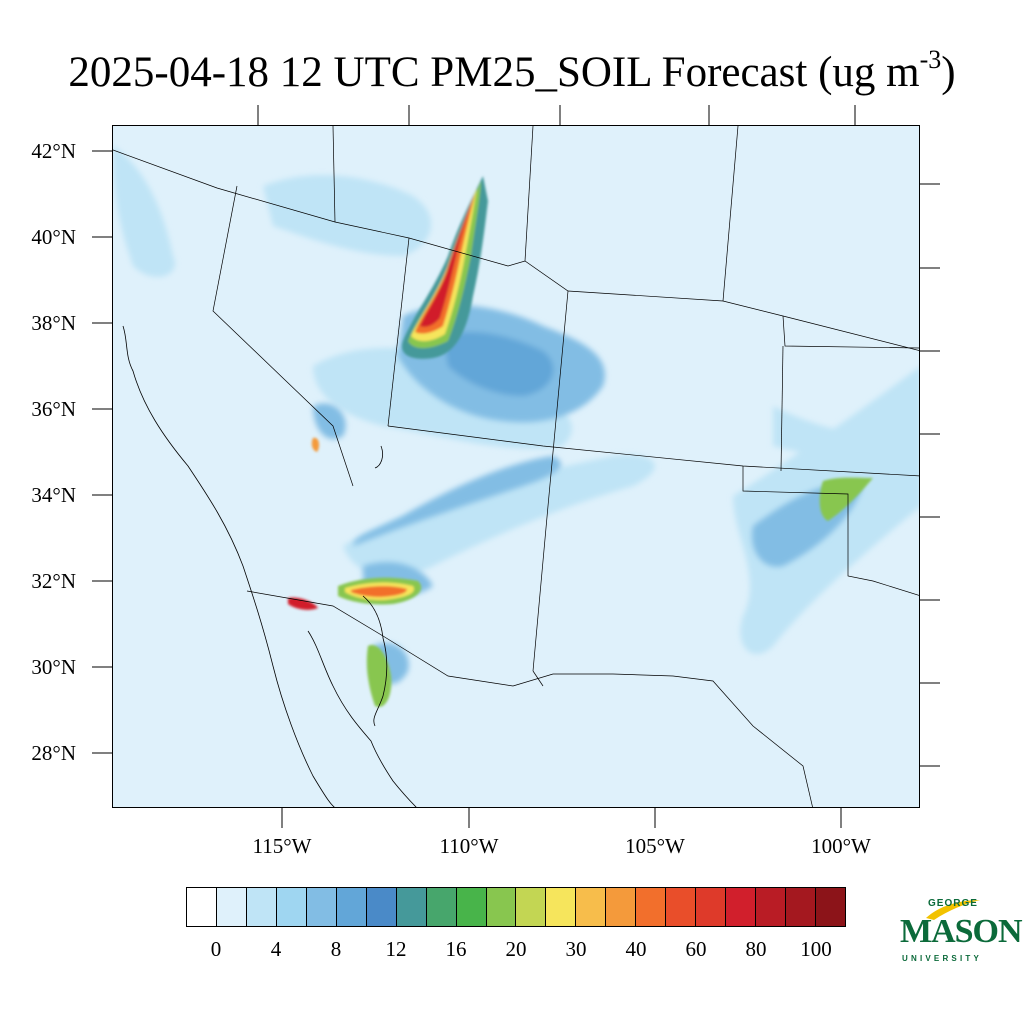 The width and height of the screenshot is (1024, 1024). Describe the element at coordinates (269, 566) in the screenshot. I see `coastline` at that location.